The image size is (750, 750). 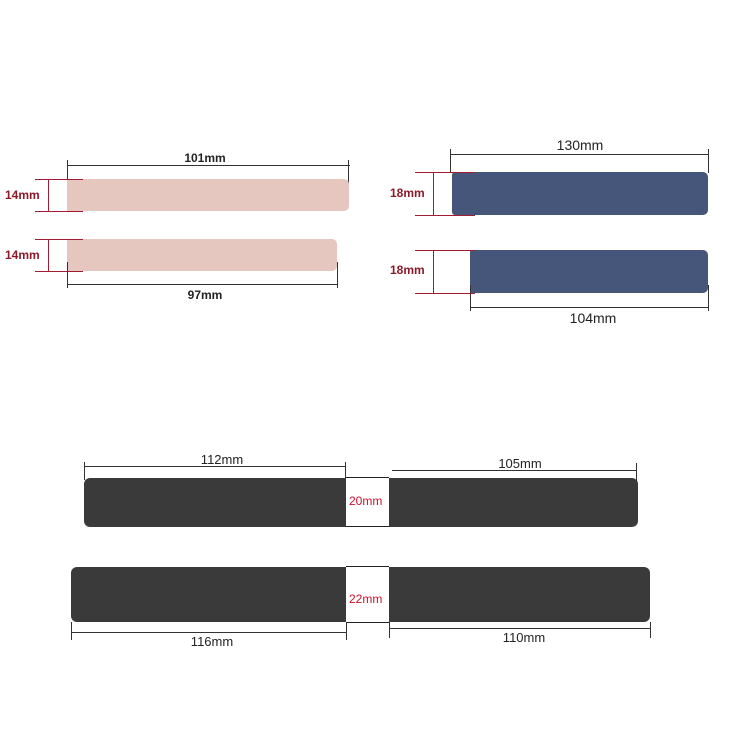 What do you see at coordinates (208, 195) in the screenshot?
I see `pink-long-strap` at bounding box center [208, 195].